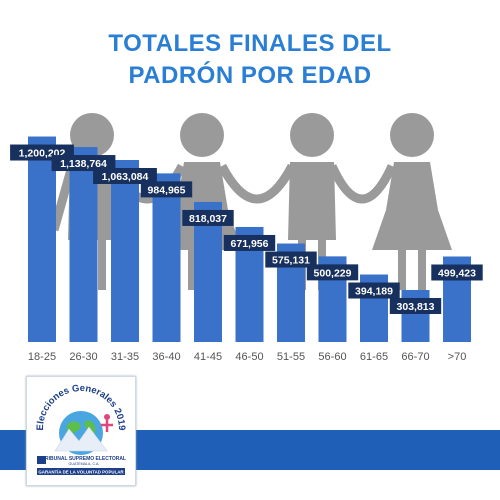 Image resolution: width=500 pixels, height=500 pixels. What do you see at coordinates (83, 357) in the screenshot?
I see `x-tick-label: 26-30` at bounding box center [83, 357].